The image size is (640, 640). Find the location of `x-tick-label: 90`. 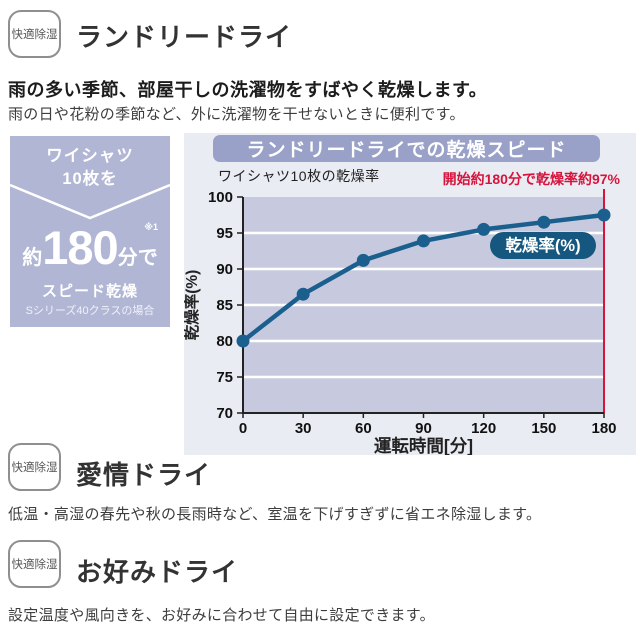

x-tick-label: 90 is located at coordinates (423, 428).